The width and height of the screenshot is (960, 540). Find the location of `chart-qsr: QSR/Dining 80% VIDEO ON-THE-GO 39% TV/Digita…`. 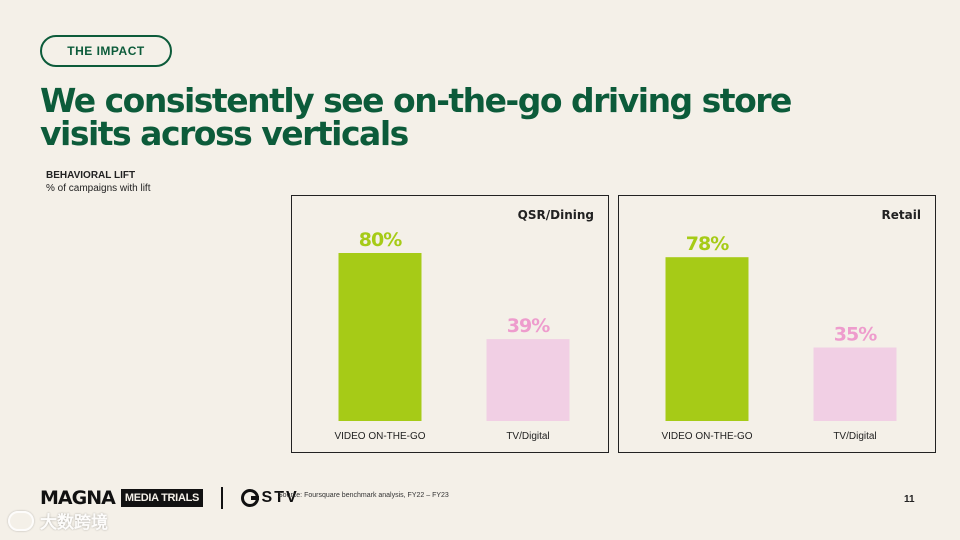

chart-qsr: QSR/Dining 80% VIDEO ON-THE-GO 39% TV/Digita… is located at coordinates (464, 325).